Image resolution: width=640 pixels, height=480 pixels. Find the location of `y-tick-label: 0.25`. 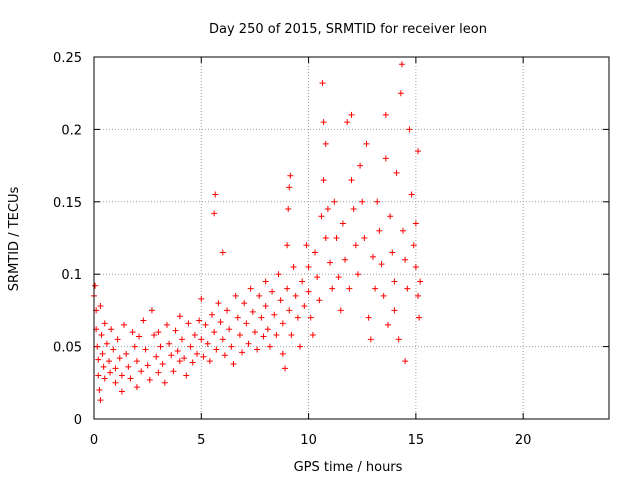

y-tick-label: 0.25 is located at coordinates (67, 58).